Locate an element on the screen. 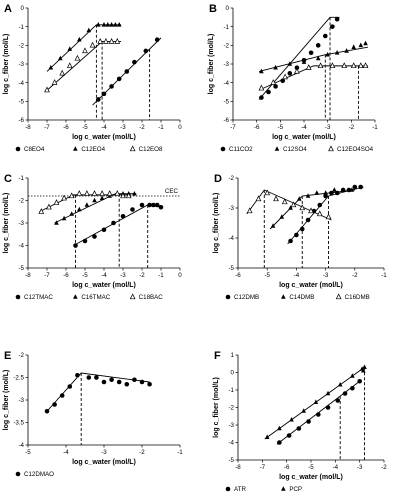 The image size is (406, 500). series-c11co2 is located at coordinates (299, 68).